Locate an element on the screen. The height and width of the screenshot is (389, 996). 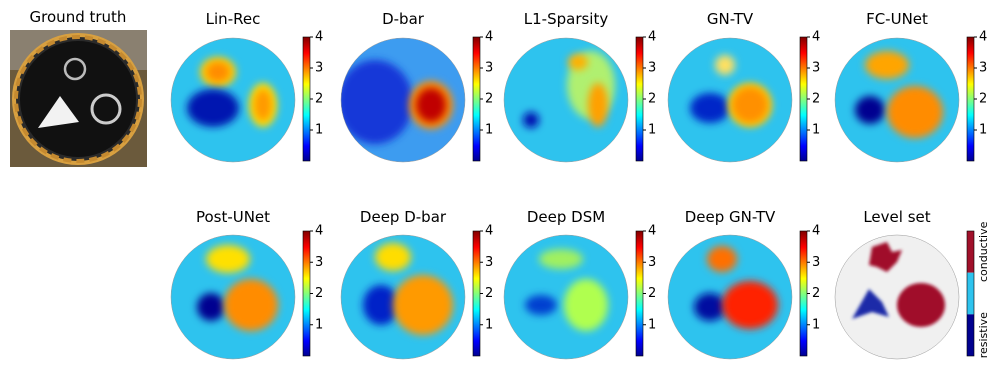
panel-title: D-bar is located at coordinates (403, 19).